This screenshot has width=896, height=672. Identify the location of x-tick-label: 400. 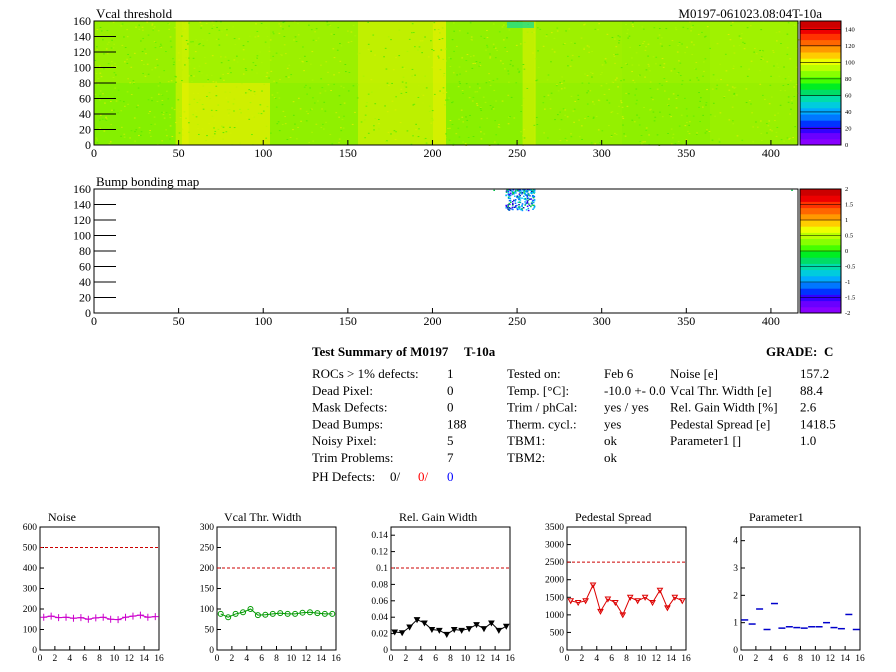
(771, 153).